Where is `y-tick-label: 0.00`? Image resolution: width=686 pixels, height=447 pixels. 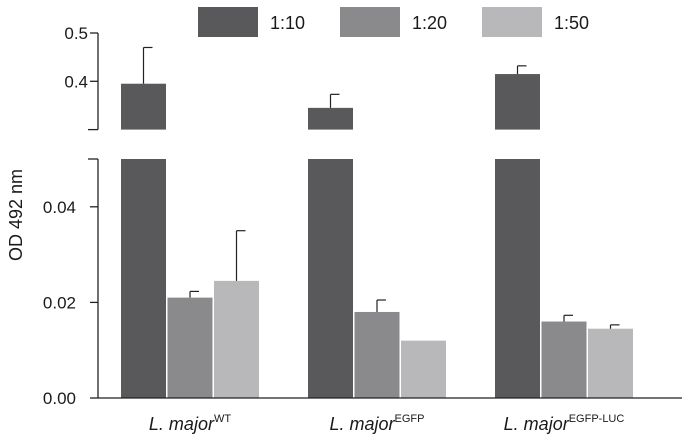 y-tick-label: 0.00 is located at coordinates (59, 398).